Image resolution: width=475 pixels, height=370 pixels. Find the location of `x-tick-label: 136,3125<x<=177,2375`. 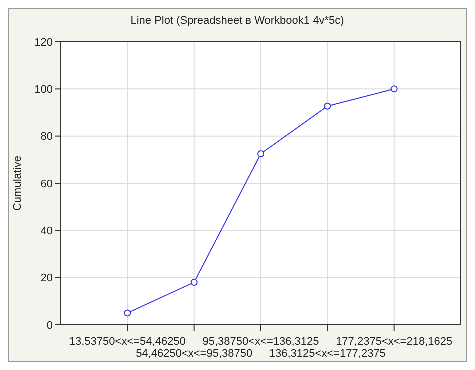

x-tick-label: 136,3125<x<=177,2375 is located at coordinates (327, 354).